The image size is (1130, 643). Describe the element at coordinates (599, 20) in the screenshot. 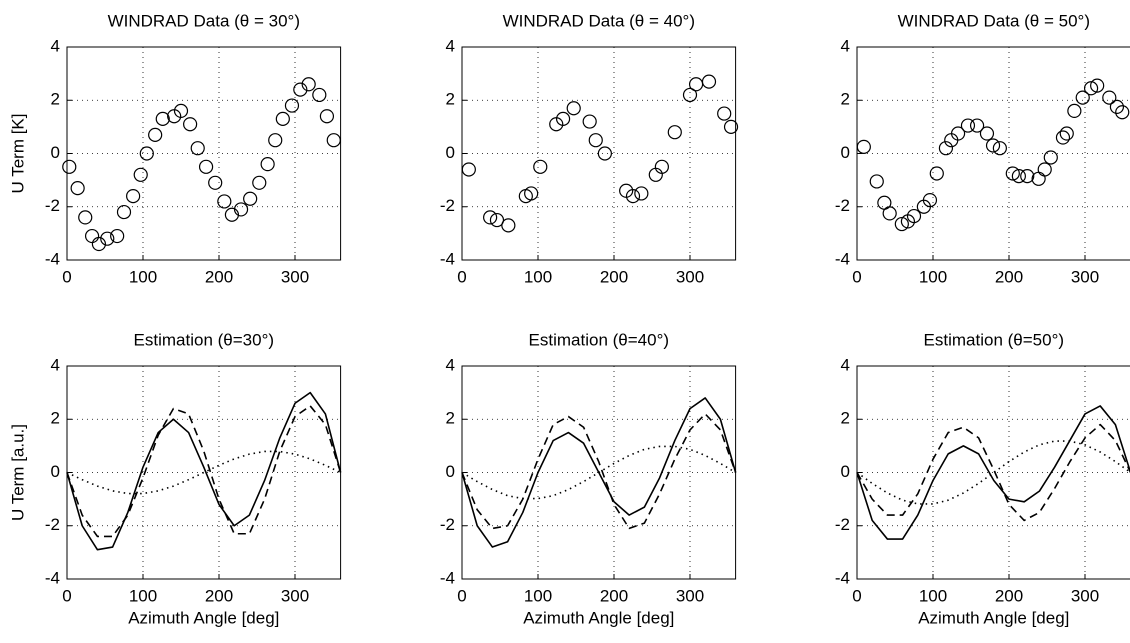

I see `chart-title: WINDRAD Data (θ = 40°)` at that location.